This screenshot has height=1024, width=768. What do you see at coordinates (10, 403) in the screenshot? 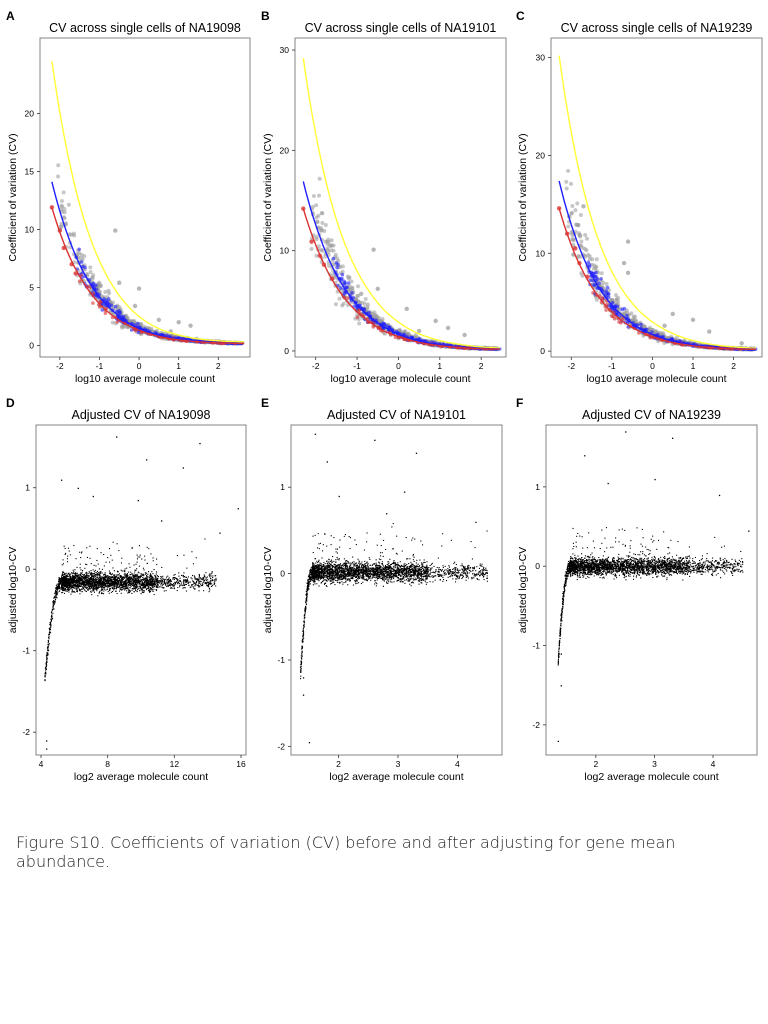
I see `panel-label: D` at bounding box center [10, 403].